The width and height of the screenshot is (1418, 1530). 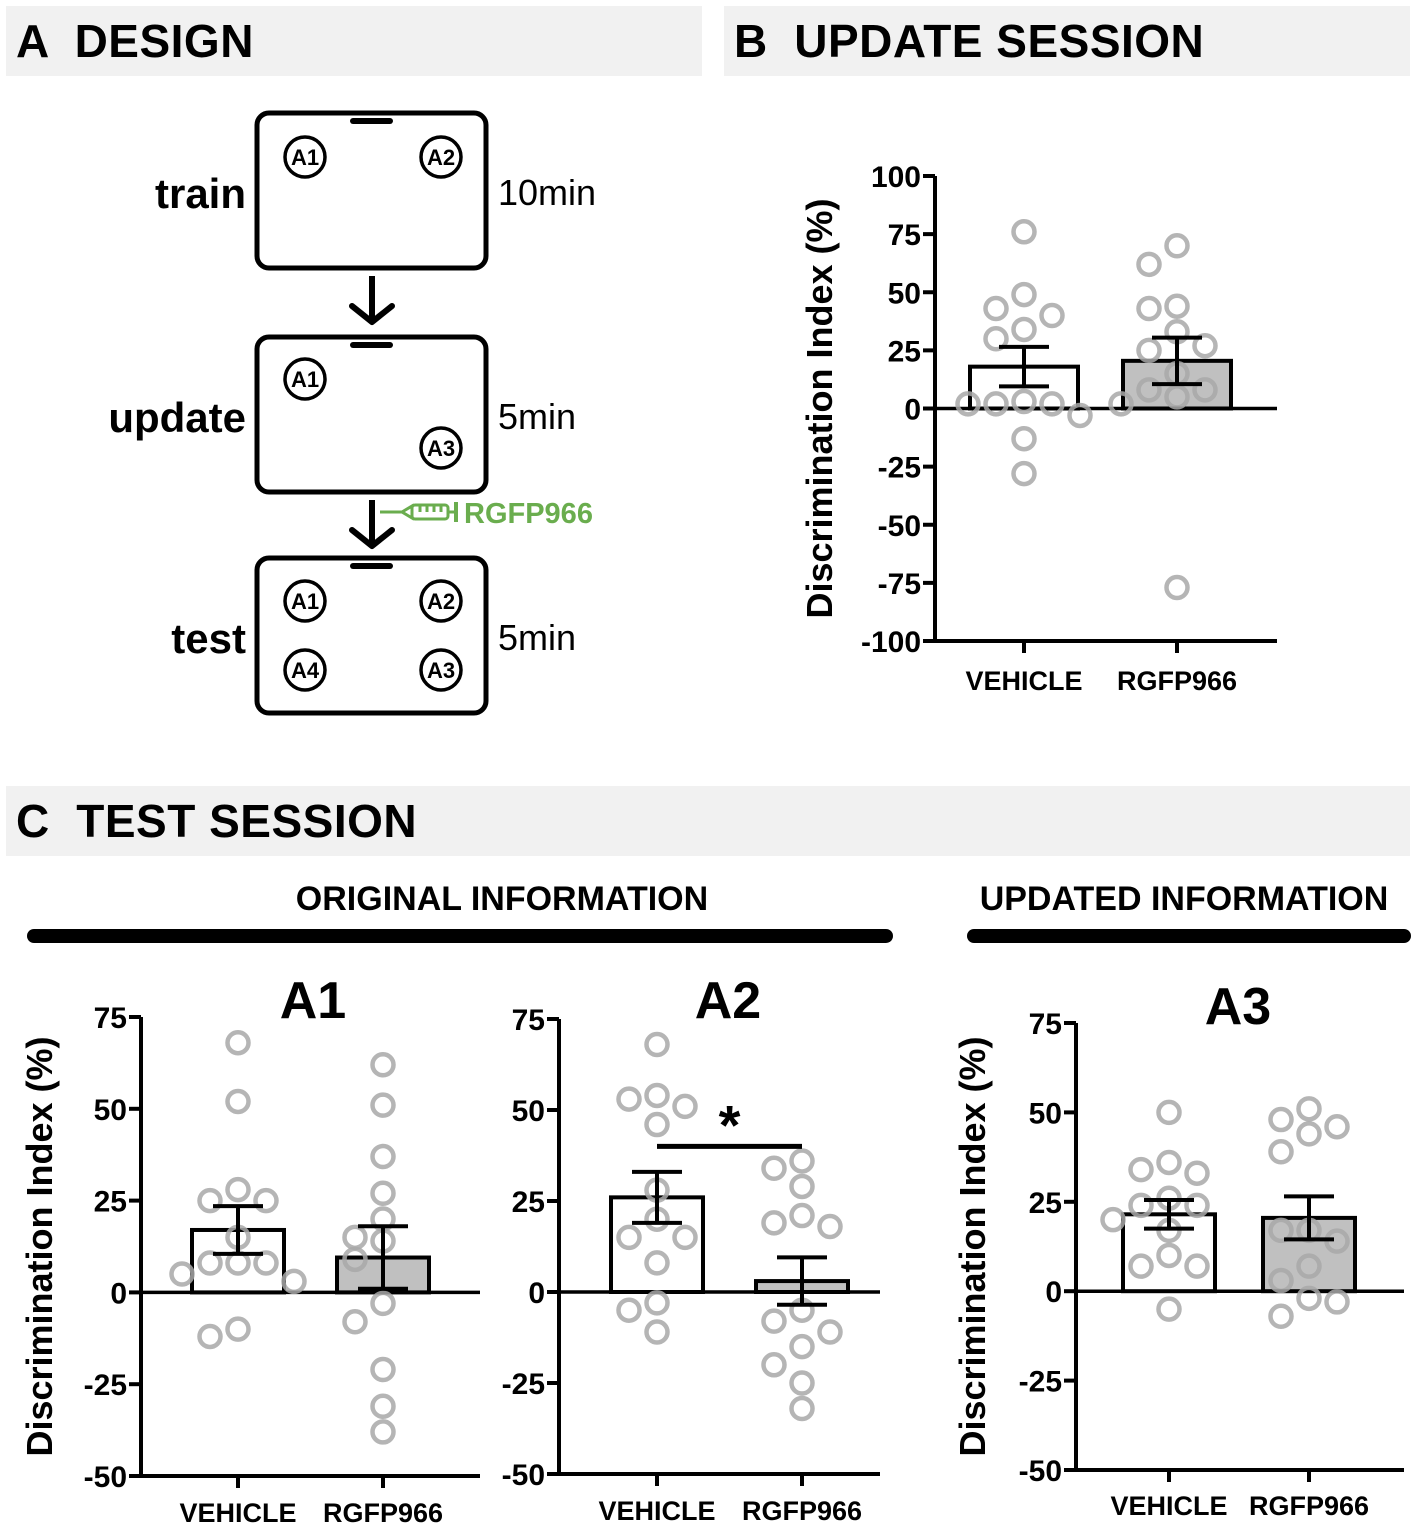 What do you see at coordinates (1177, 681) in the screenshot?
I see `chart-update-xtick-label: RGFP966` at bounding box center [1177, 681].